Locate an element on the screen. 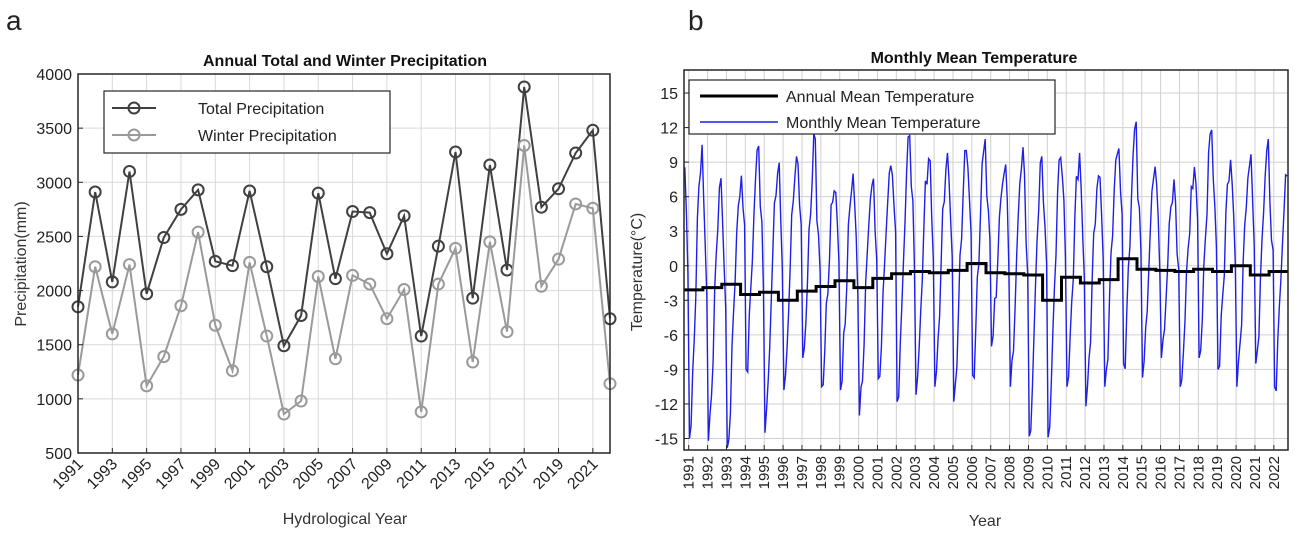  panel-b-xtick-label: 2003 is located at coordinates (915, 472).